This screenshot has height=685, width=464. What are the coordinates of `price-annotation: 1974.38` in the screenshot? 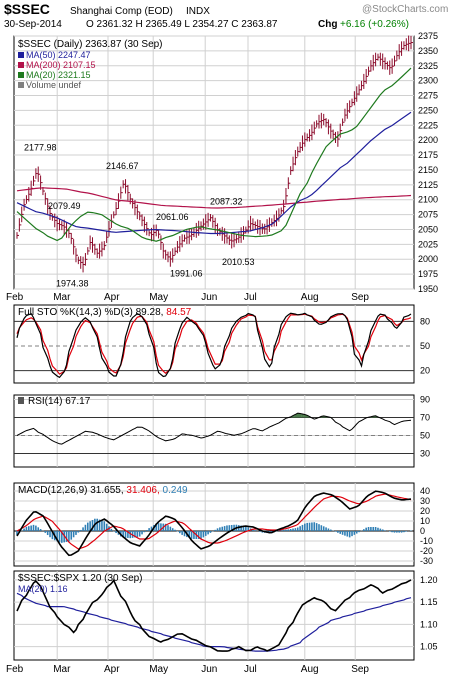 It's located at (72, 283).